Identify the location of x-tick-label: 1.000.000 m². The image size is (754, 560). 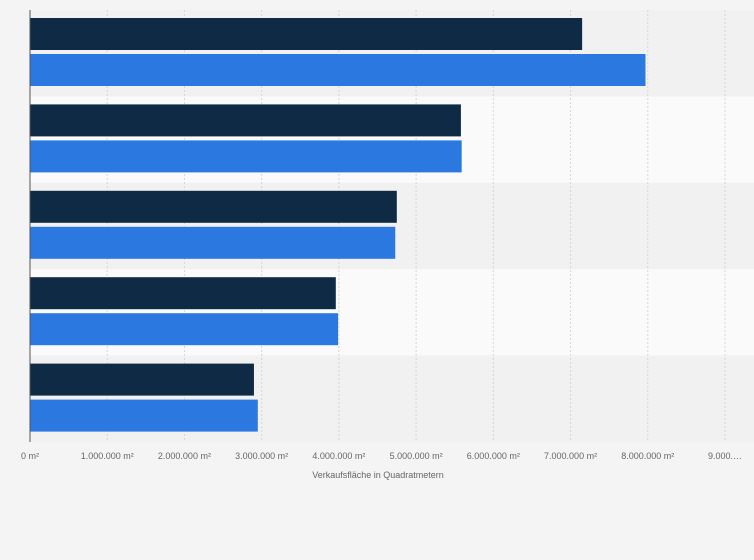
(107, 456).